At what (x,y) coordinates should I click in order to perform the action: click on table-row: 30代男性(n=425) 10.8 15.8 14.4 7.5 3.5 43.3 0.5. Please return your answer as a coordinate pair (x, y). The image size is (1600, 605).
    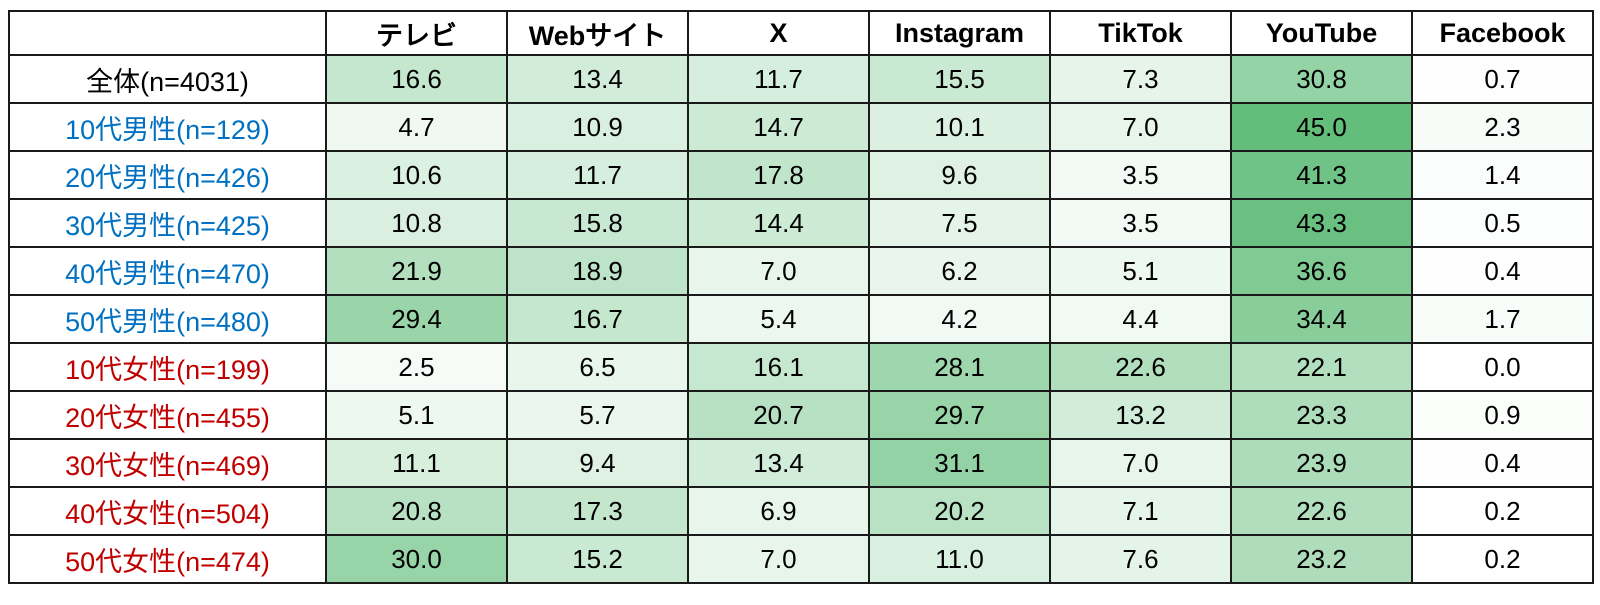
    Looking at the image, I should click on (801, 223).